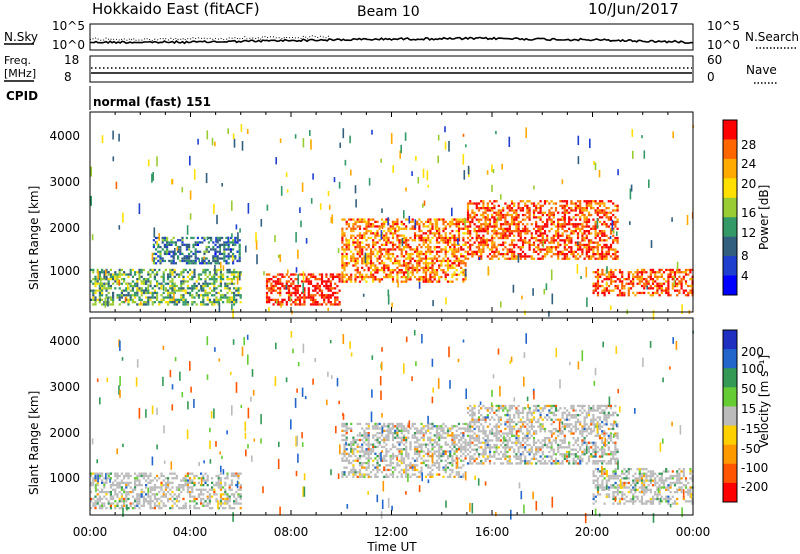 Image resolution: width=800 pixels, height=554 pixels. Describe the element at coordinates (68, 77) in the screenshot. I see `freq-tick-bottom: 8` at that location.